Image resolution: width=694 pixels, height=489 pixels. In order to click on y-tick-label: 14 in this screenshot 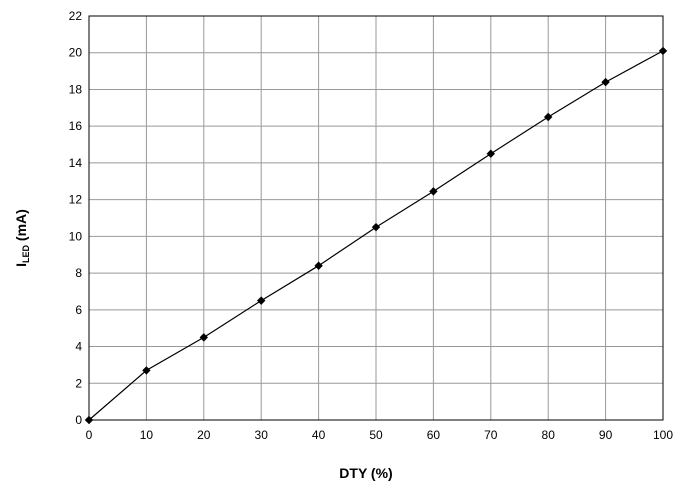, I will do `click(76, 163)`.